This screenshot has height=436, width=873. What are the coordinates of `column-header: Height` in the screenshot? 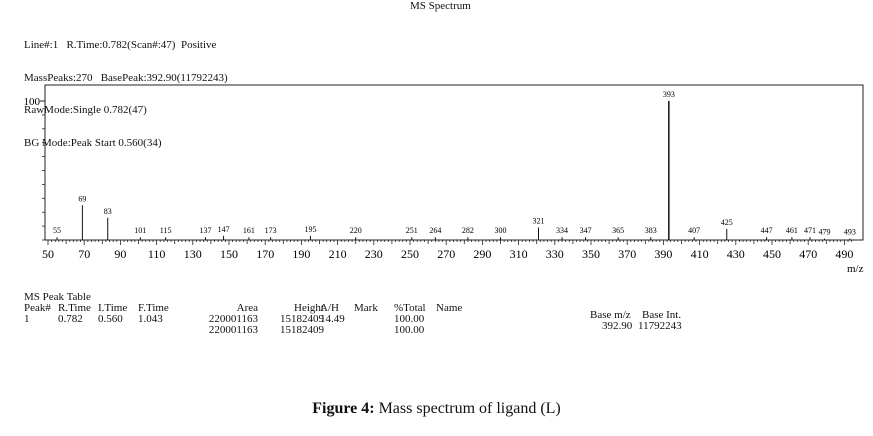 It's located at (309, 308).